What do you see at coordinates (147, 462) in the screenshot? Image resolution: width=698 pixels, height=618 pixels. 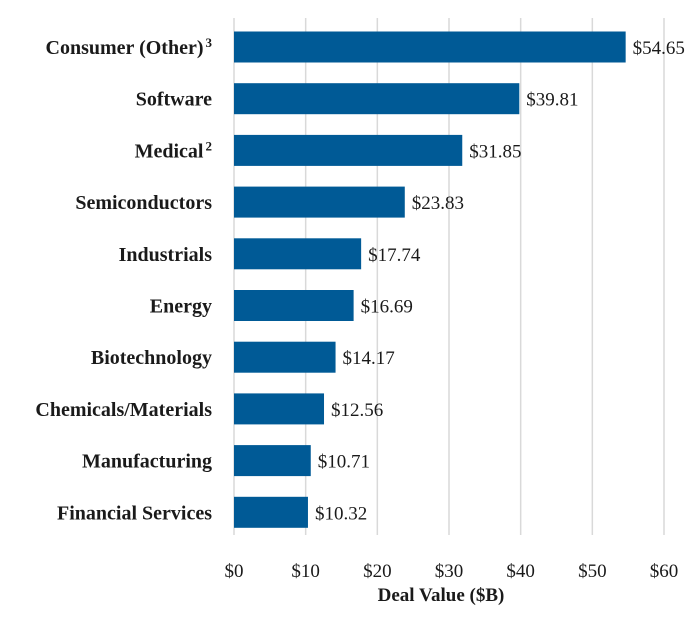 I see `category-label-8: Manufacturing` at bounding box center [147, 462].